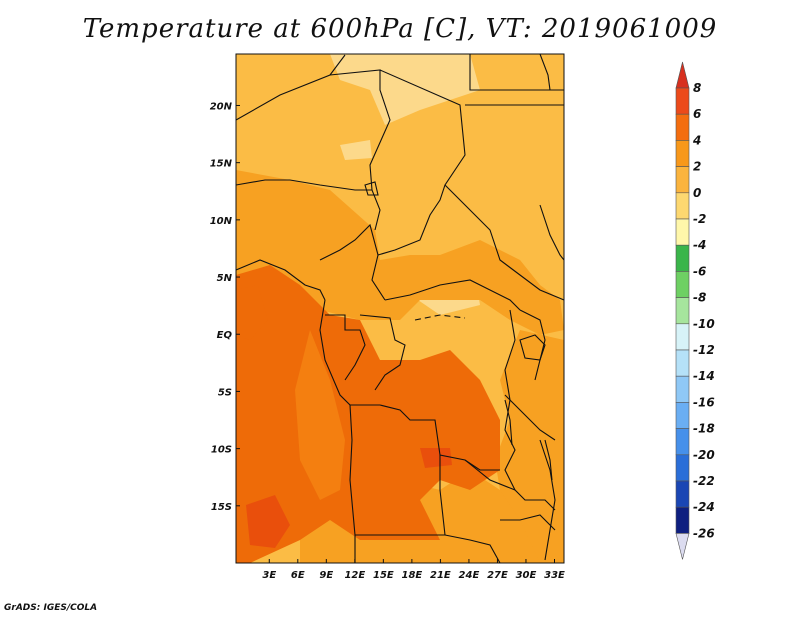 This screenshot has height=618, width=800. I want to click on lat-tick-label: 10N, so click(221, 221).